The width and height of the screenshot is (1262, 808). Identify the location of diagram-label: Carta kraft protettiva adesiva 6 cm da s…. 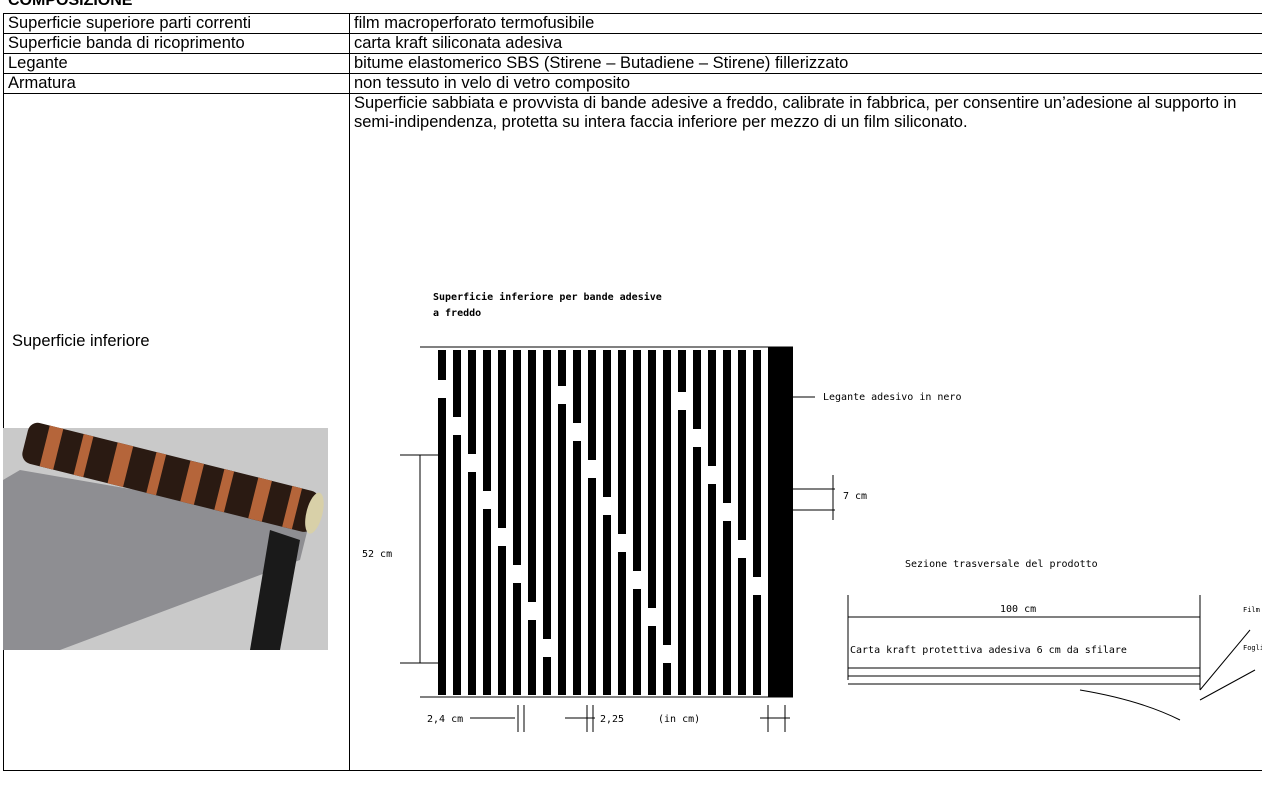
(988, 650).